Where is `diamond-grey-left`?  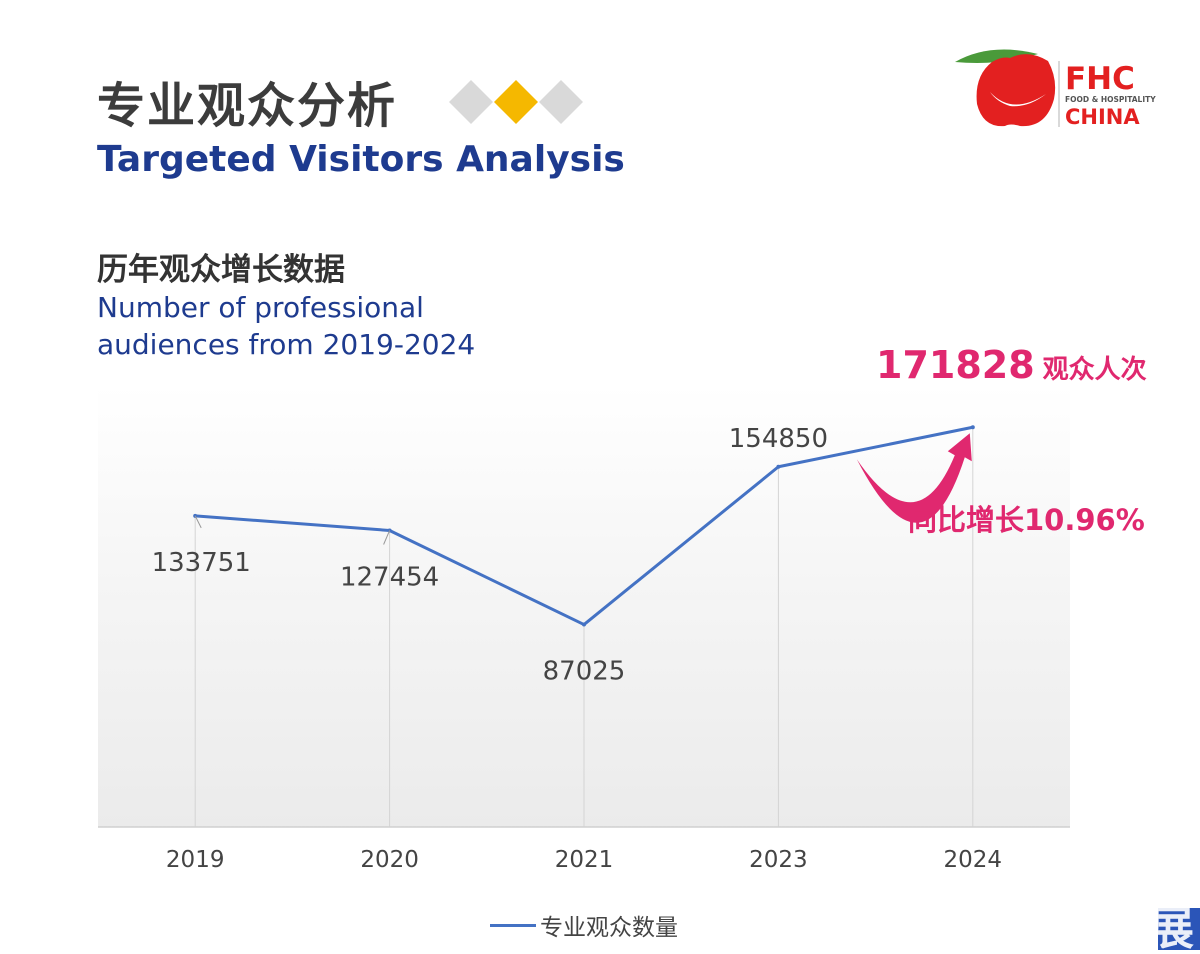 diamond-grey-left is located at coordinates (471, 102).